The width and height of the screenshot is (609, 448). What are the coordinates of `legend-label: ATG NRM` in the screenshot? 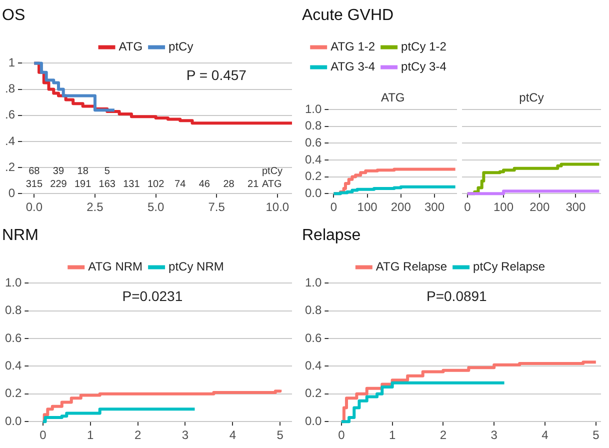 It's located at (115, 267).